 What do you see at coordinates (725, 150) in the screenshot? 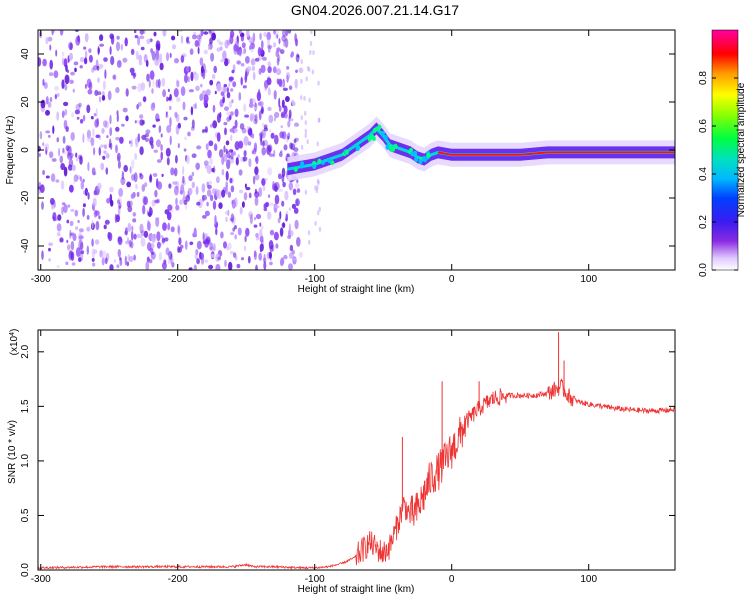
I see `colorbar-gradient` at bounding box center [725, 150].